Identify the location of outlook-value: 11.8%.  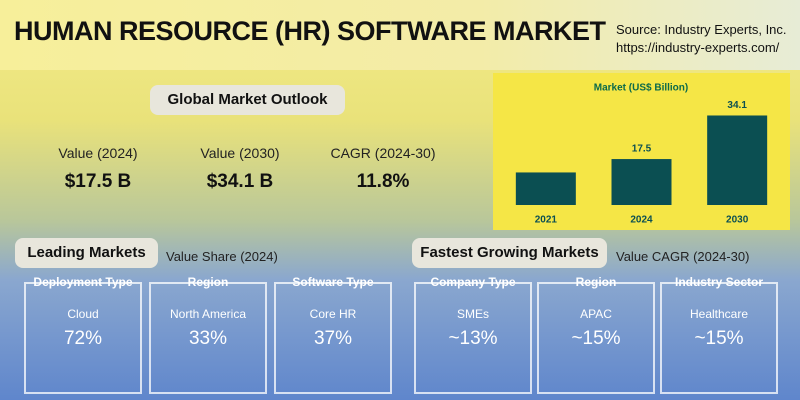
(383, 181).